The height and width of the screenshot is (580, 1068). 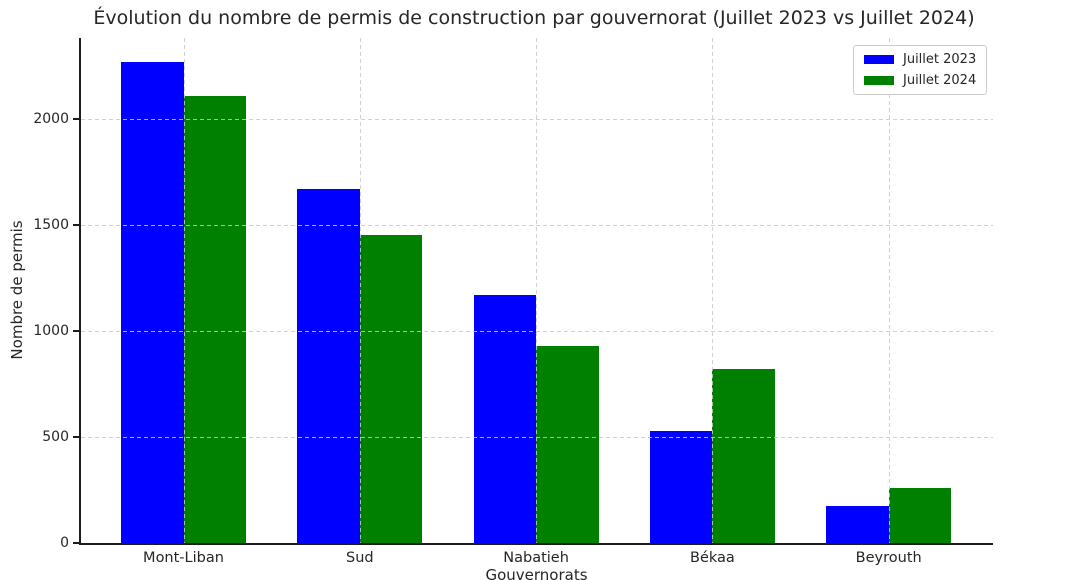 What do you see at coordinates (681, 486) in the screenshot?
I see `bar-juillet-2023-bekaa` at bounding box center [681, 486].